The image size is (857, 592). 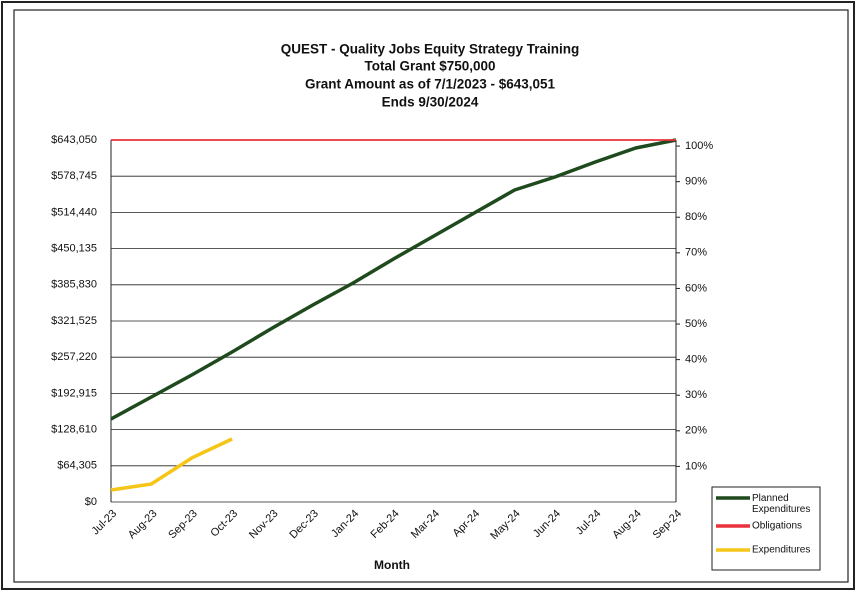 I want to click on x-tick-label: Aug-23, so click(x=143, y=525).